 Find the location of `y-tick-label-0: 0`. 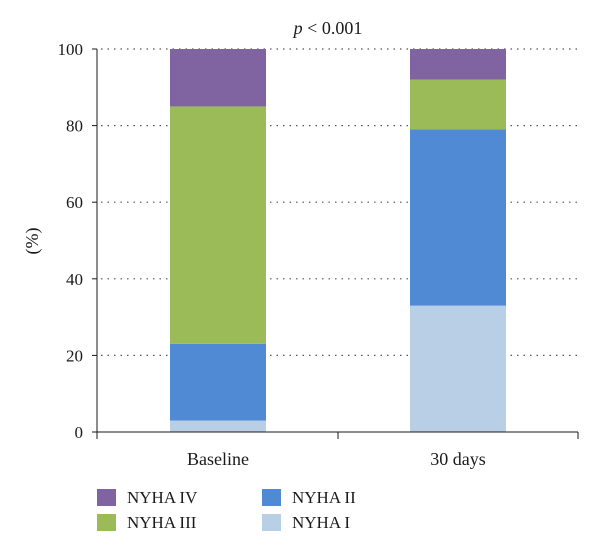

y-tick-label-0: 0 is located at coordinates (79, 432).